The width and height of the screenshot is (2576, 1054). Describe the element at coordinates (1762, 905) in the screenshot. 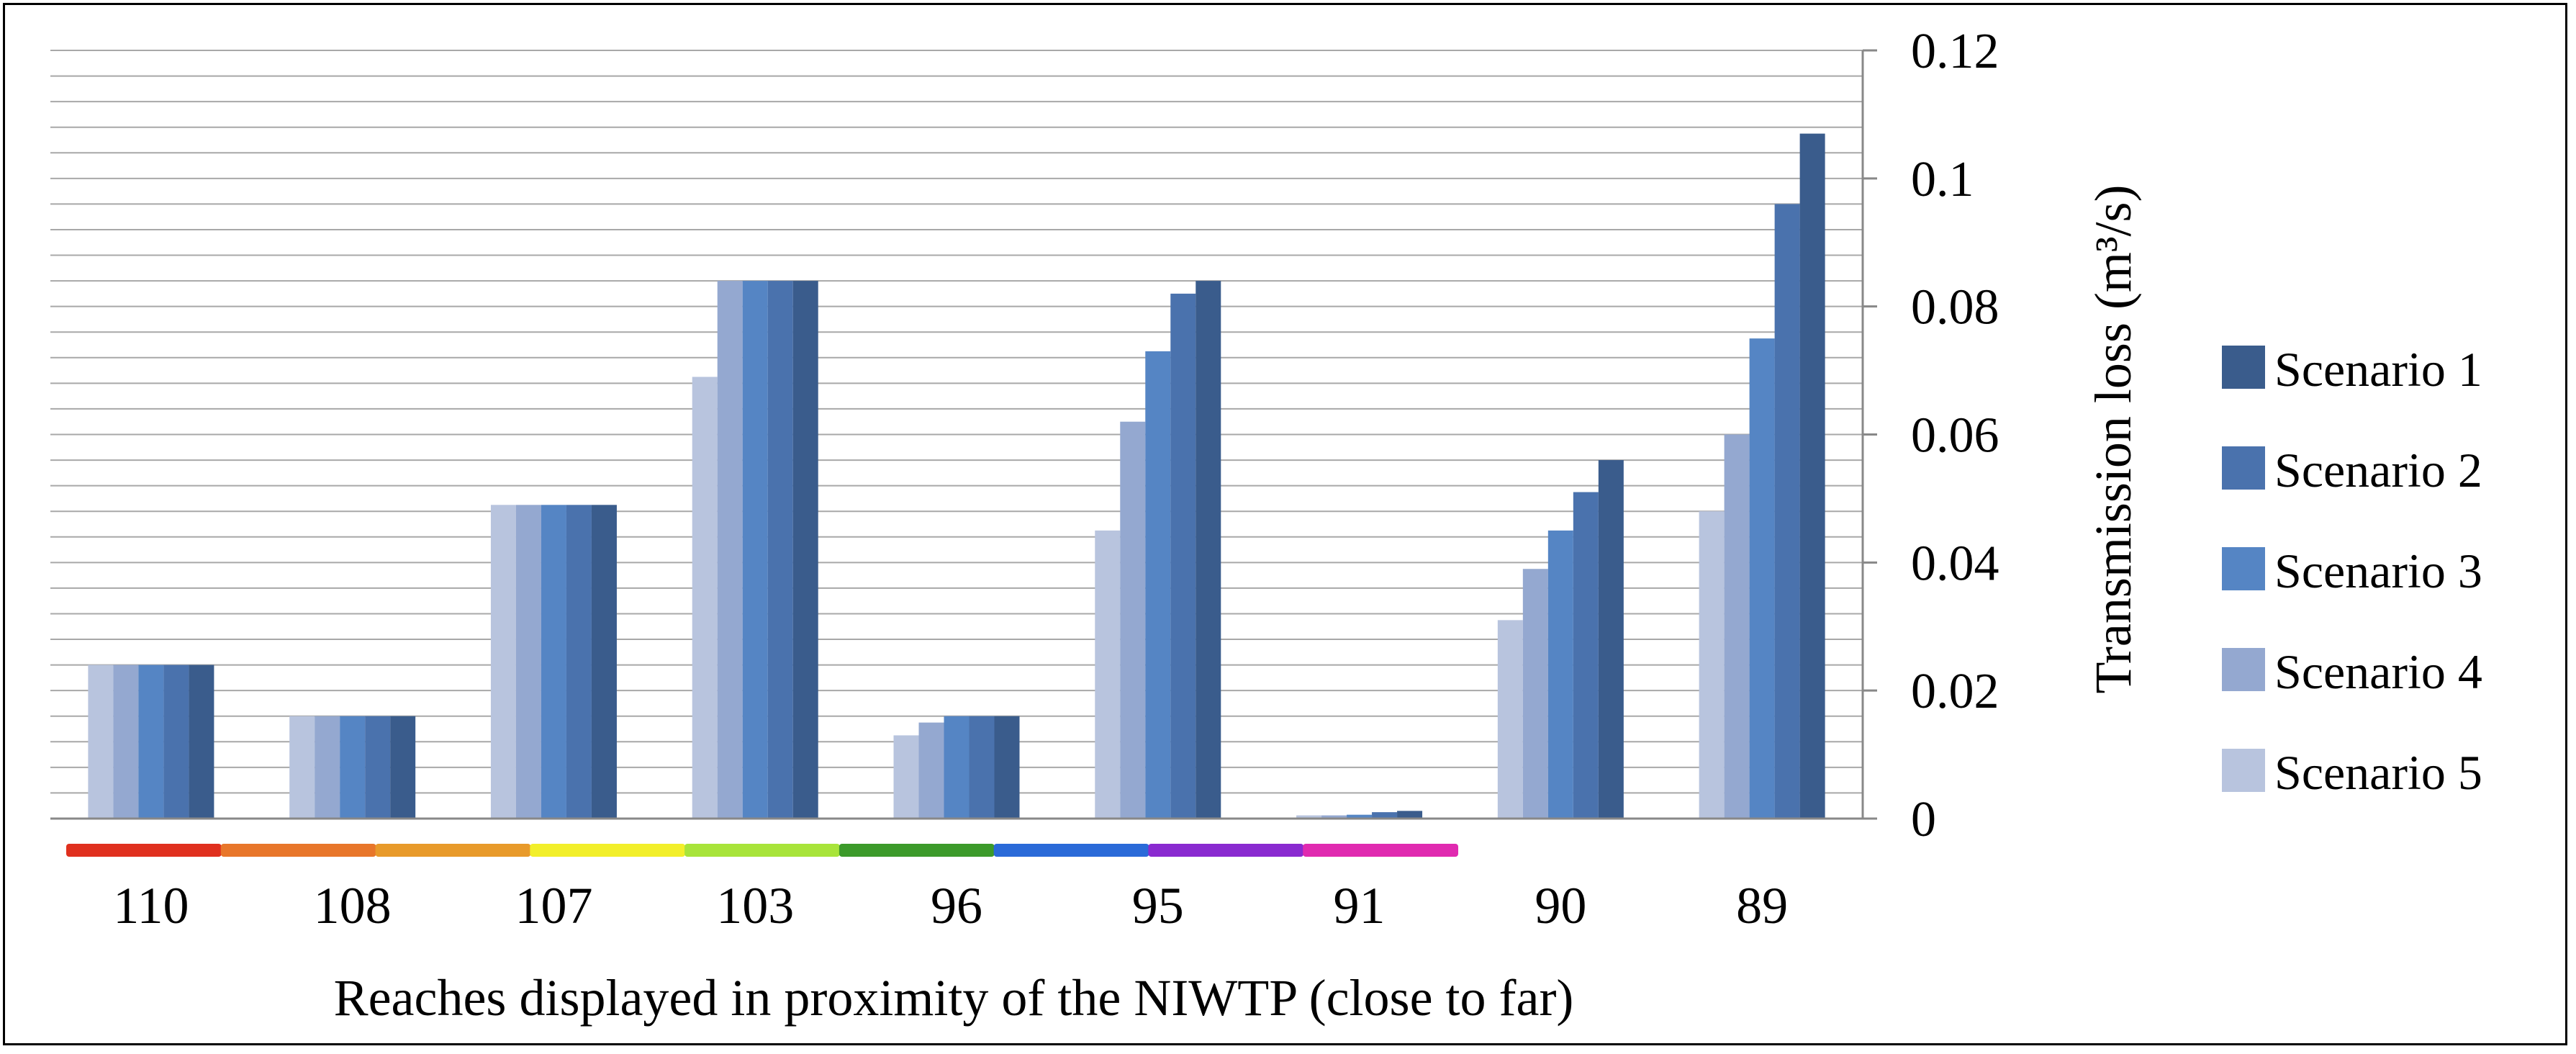

I see `x-tick-label: 89` at that location.